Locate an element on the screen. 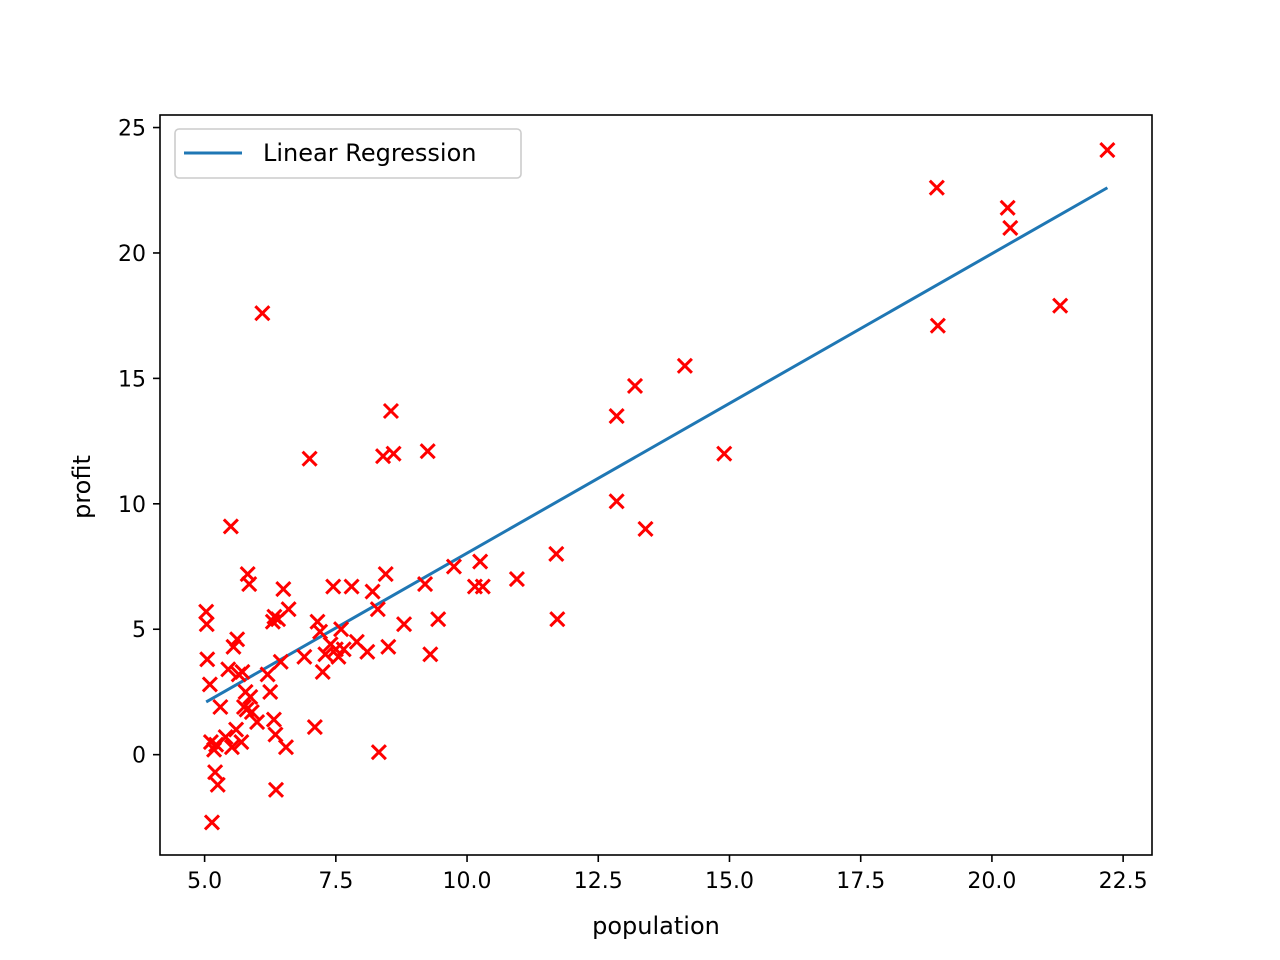 This screenshot has width=1280, height=960. x-tick-label: 7.5 is located at coordinates (335, 881).